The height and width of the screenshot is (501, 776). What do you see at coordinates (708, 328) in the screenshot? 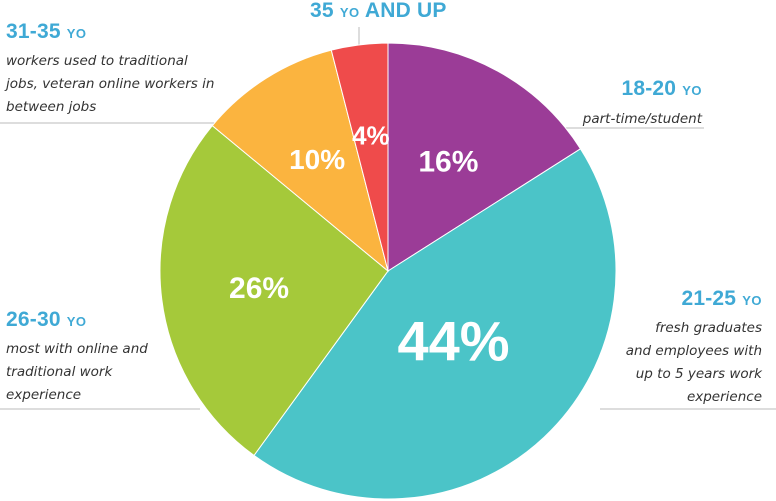
I see `desc-21-25-line: fresh graduates` at bounding box center [708, 328].